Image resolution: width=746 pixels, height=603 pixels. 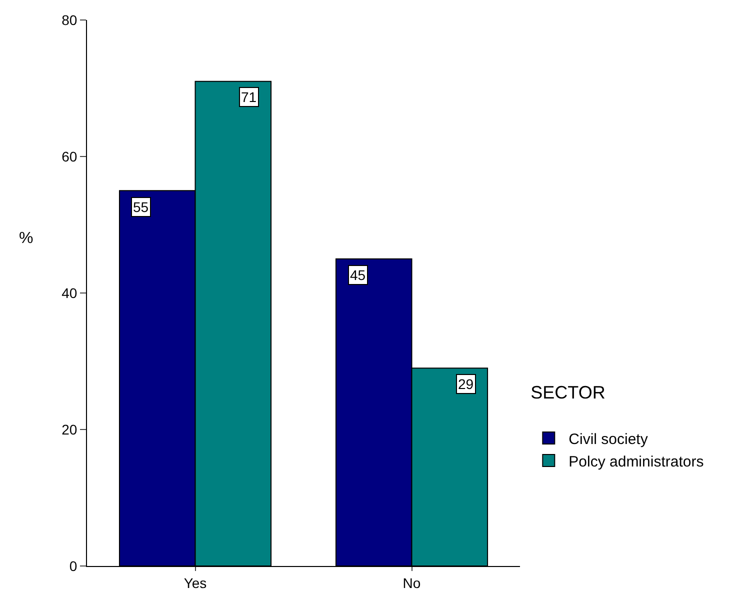 What do you see at coordinates (636, 461) in the screenshot?
I see `legend-label: Polcy administrators` at bounding box center [636, 461].